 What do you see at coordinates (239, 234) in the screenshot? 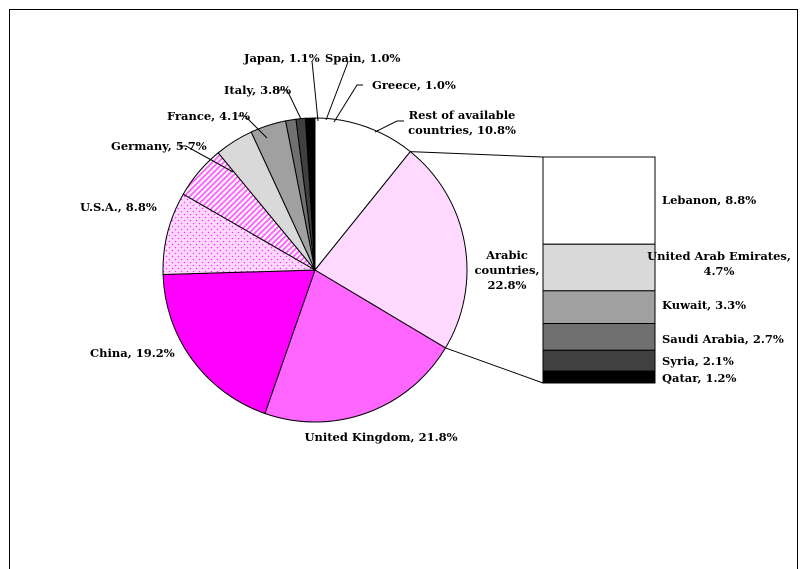
I see `pie-slice-u-s-a` at bounding box center [239, 234].